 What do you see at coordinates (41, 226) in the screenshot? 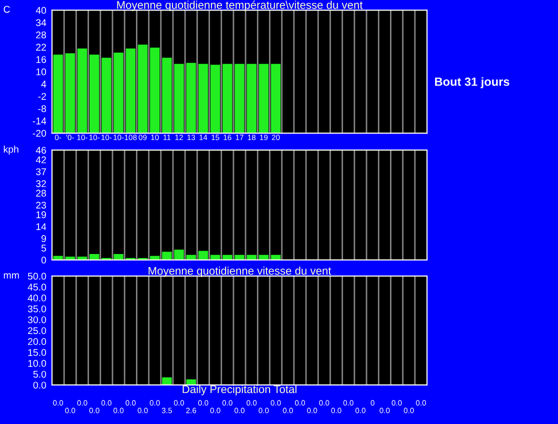
I see `y-tick-label: 14` at bounding box center [41, 226].